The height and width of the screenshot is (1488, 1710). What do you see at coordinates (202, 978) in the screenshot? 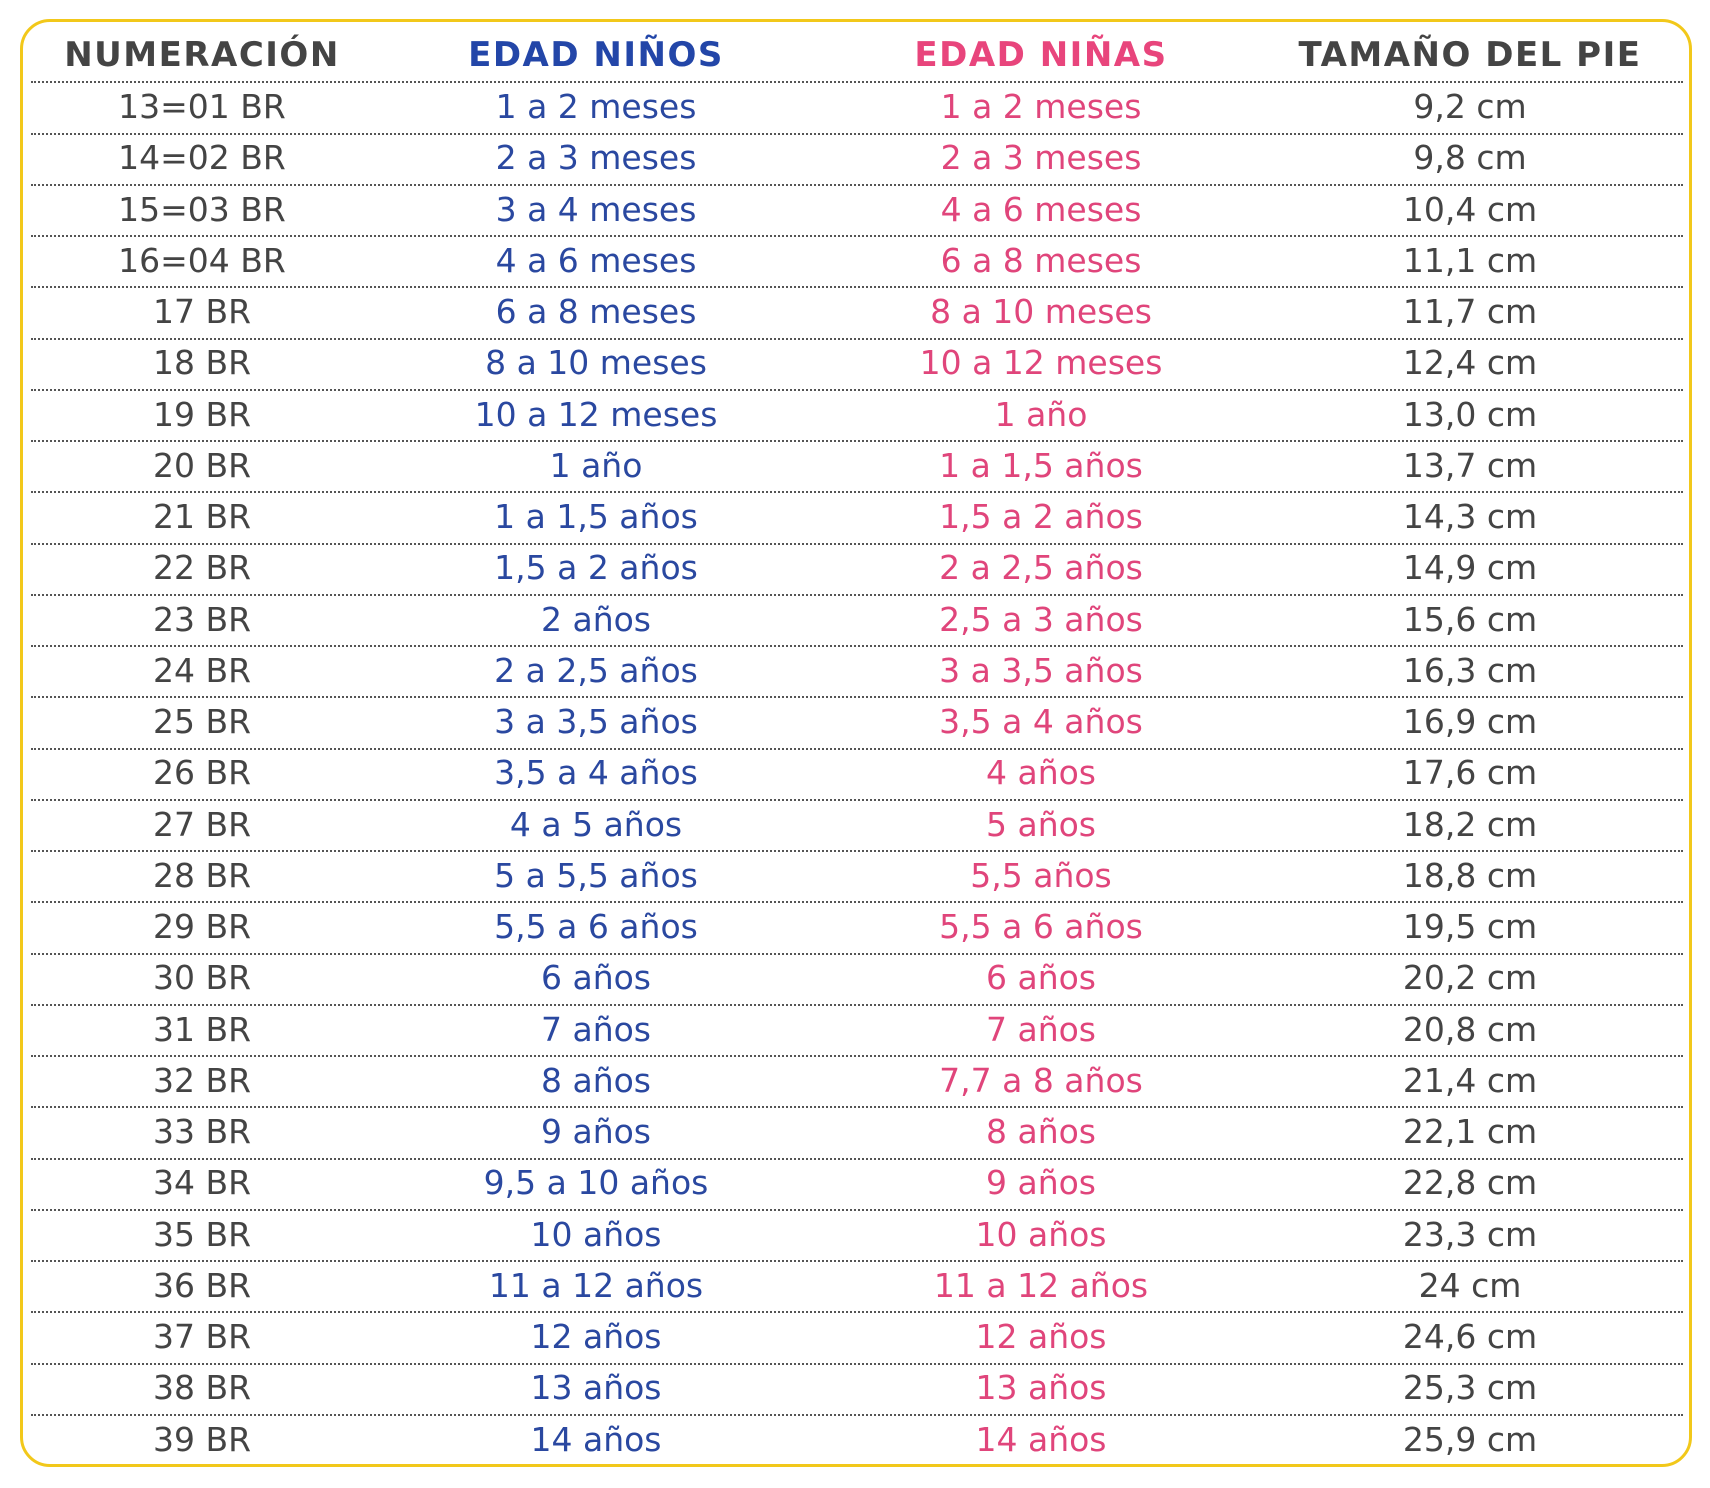
I see `table-cell: 30 BR` at bounding box center [202, 978].